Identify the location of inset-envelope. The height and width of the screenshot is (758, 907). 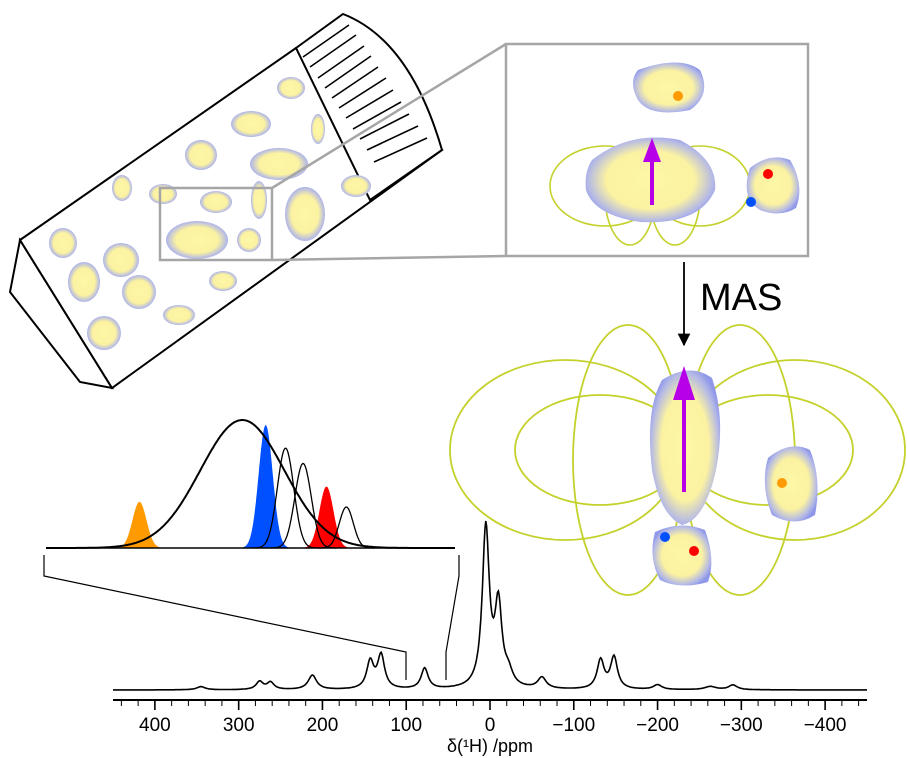
(250, 484).